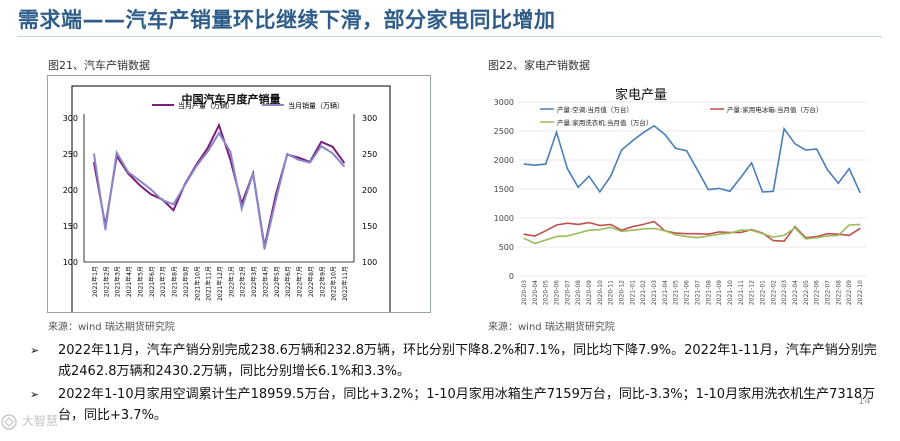 This screenshot has height=441, width=900. Describe the element at coordinates (369, 262) in the screenshot. I see `car-y2-tick-label: 100` at that location.